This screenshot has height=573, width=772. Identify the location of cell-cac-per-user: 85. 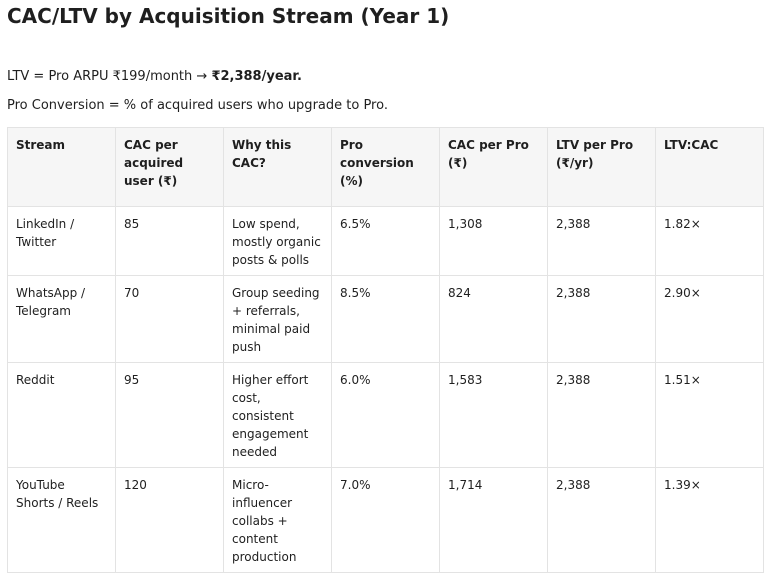
(169, 241).